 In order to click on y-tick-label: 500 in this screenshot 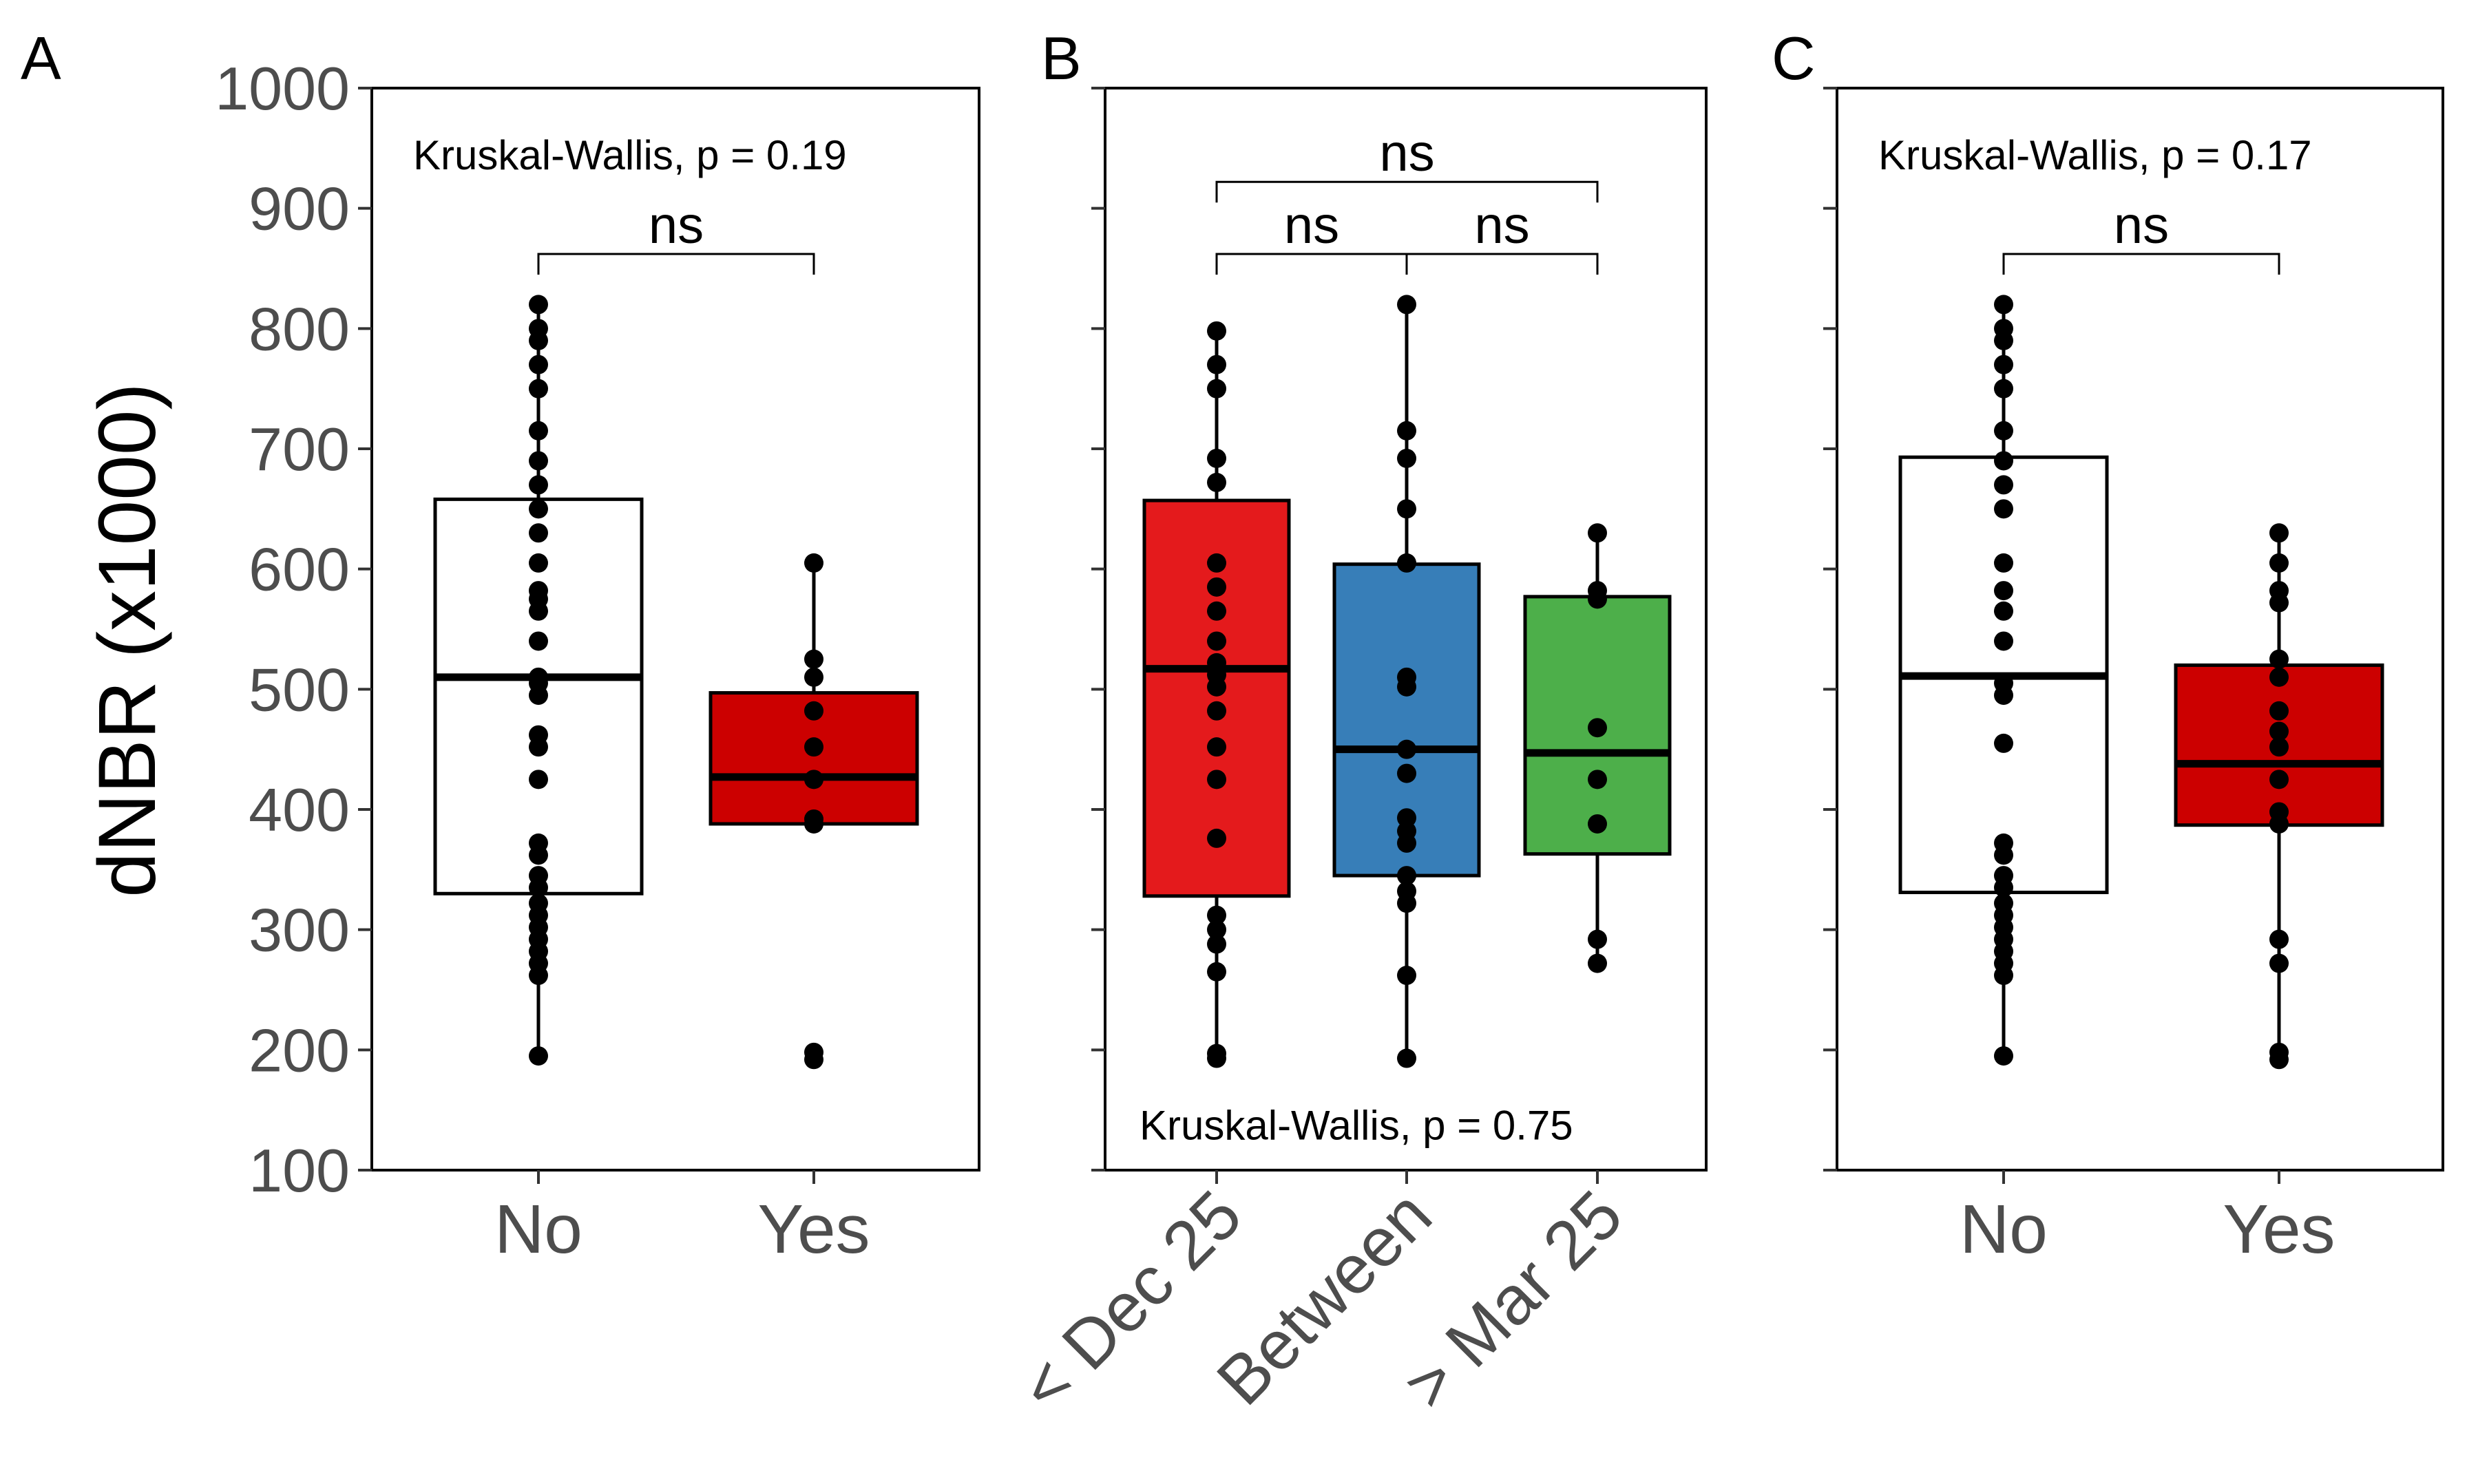, I will do `click(299, 689)`.